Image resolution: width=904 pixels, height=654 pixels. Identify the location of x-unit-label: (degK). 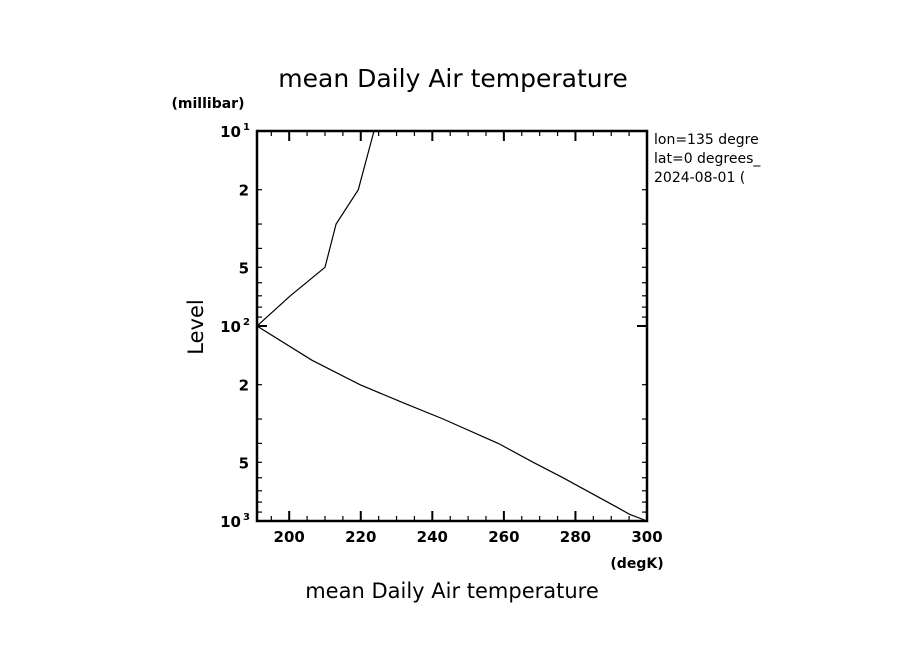
(636, 564).